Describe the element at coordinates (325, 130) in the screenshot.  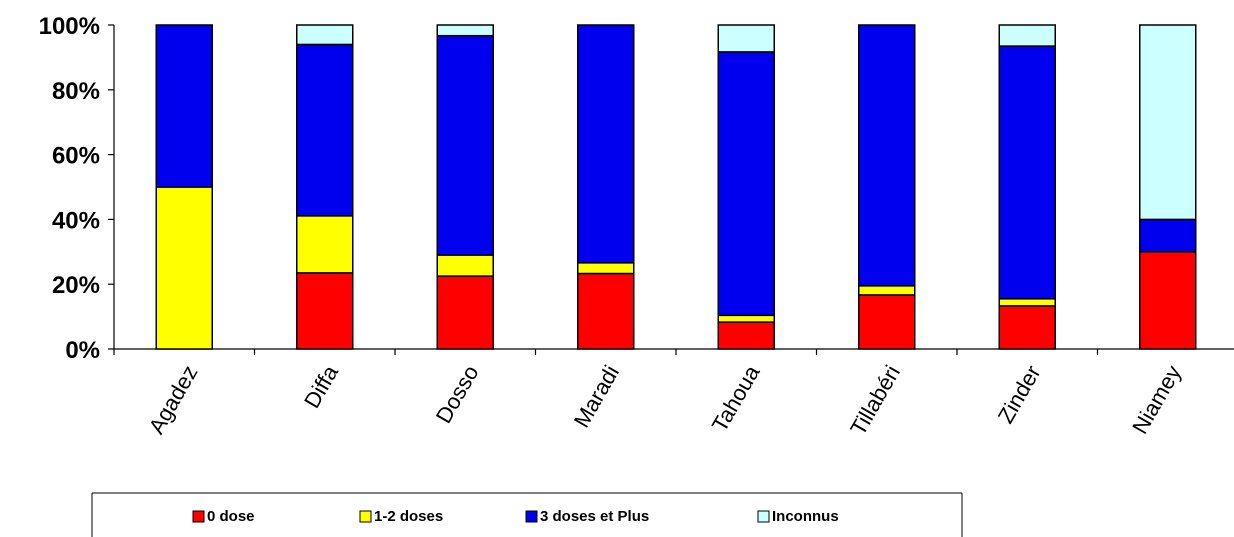
I see `bar-segment-3-doses-et-plus-diffa` at that location.